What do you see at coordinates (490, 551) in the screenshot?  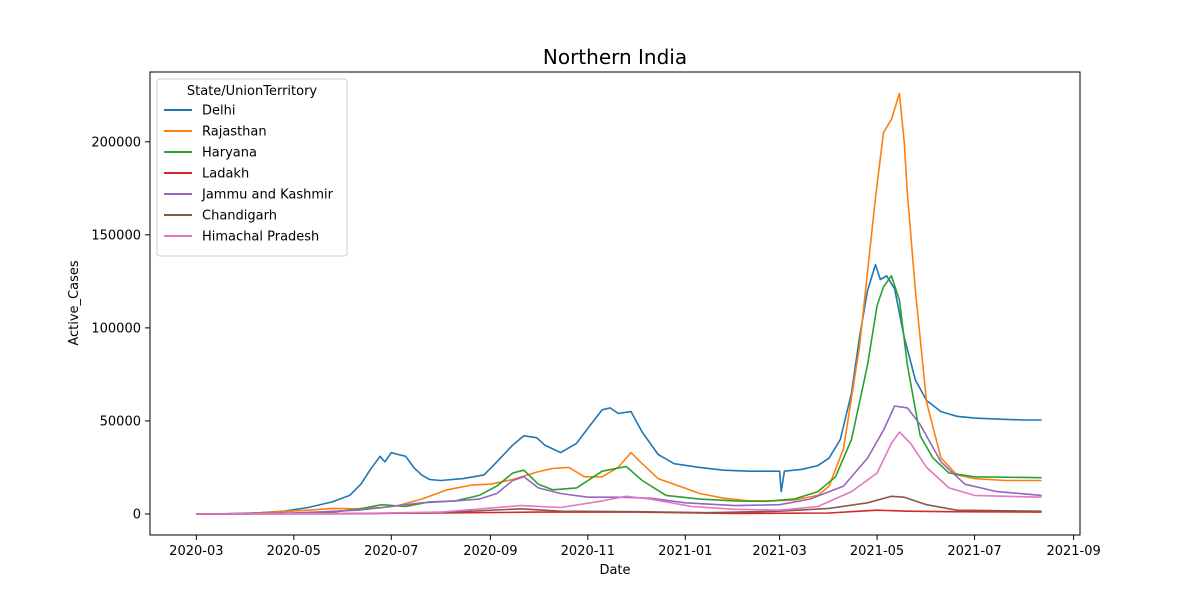 I see `x-tick-label-3: 2020-09` at bounding box center [490, 551].